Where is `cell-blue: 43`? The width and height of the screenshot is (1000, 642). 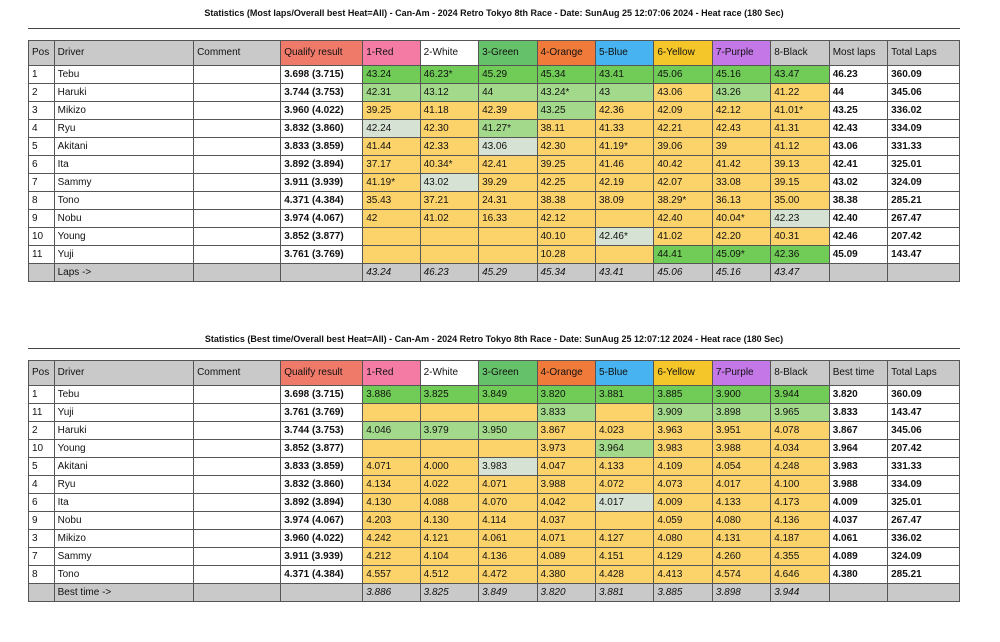 cell-blue: 43 is located at coordinates (624, 92).